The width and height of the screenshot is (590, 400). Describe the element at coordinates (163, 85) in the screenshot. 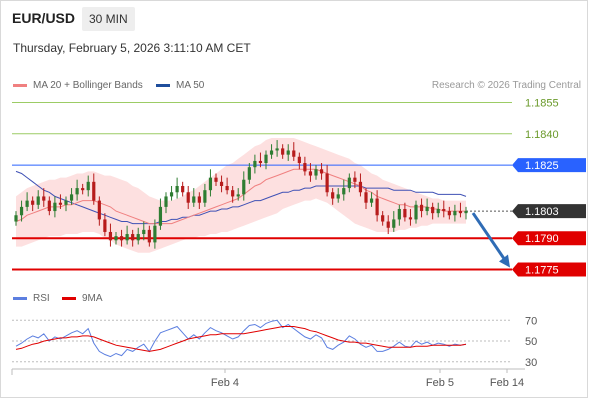

I see `ma50-swatch` at that location.